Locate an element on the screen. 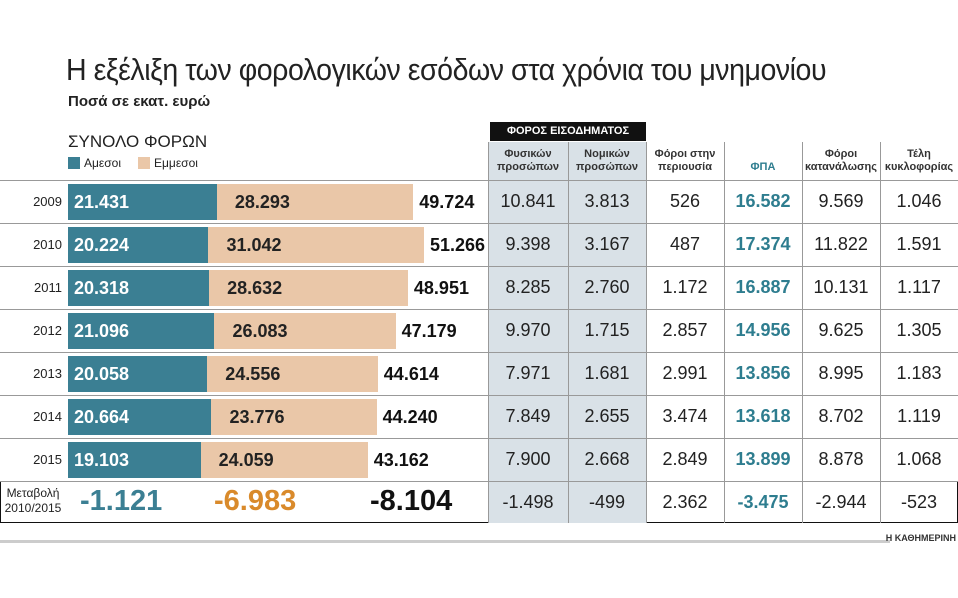  bar-label: 28.632 is located at coordinates (255, 288).